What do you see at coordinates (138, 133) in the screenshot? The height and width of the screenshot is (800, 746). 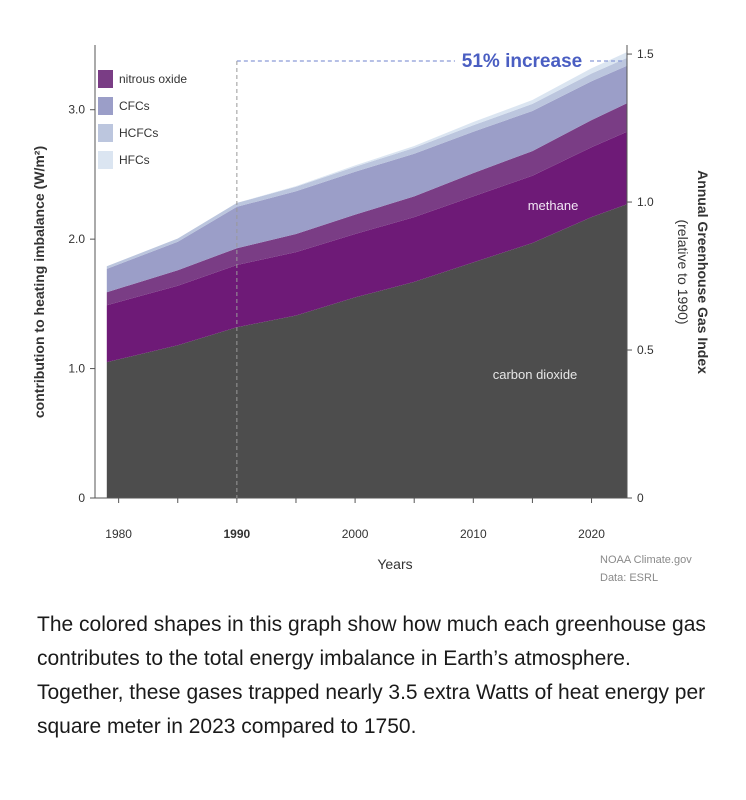 I see `legend-label-hcfcs: HCFCs` at bounding box center [138, 133].